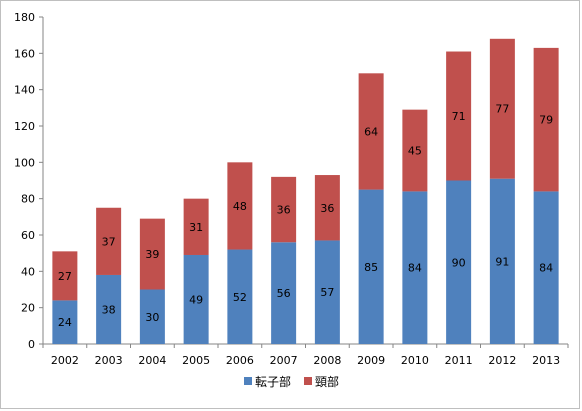 The width and height of the screenshot is (582, 411). What do you see at coordinates (28, 199) in the screenshot?
I see `y-tick-label: 80` at bounding box center [28, 199].